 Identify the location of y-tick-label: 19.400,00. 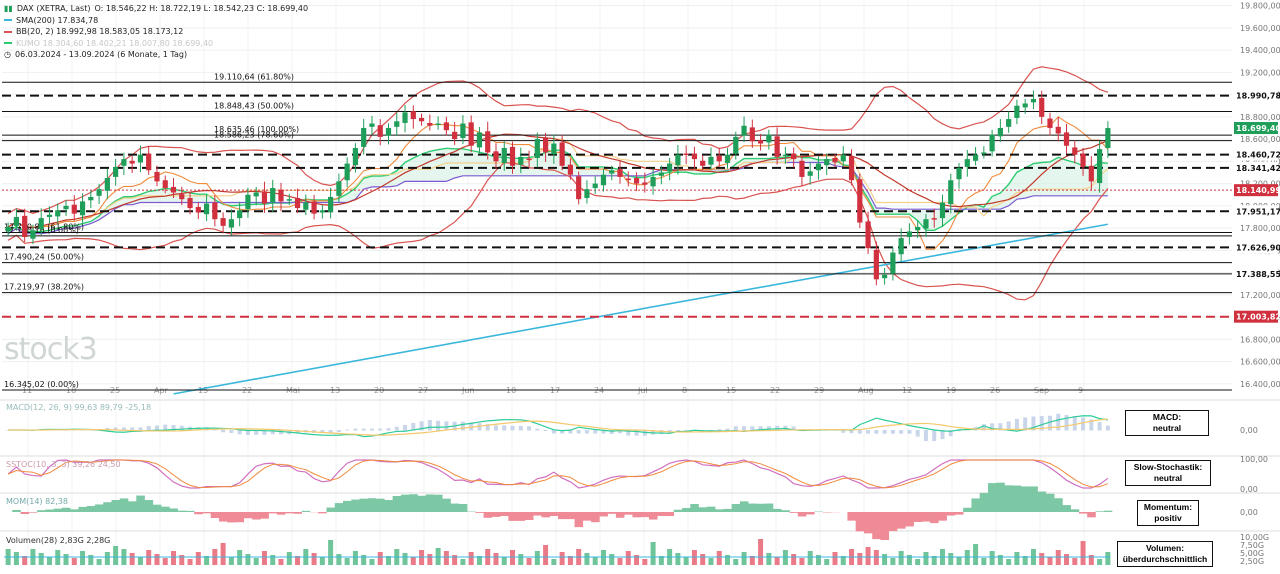
(1260, 50).